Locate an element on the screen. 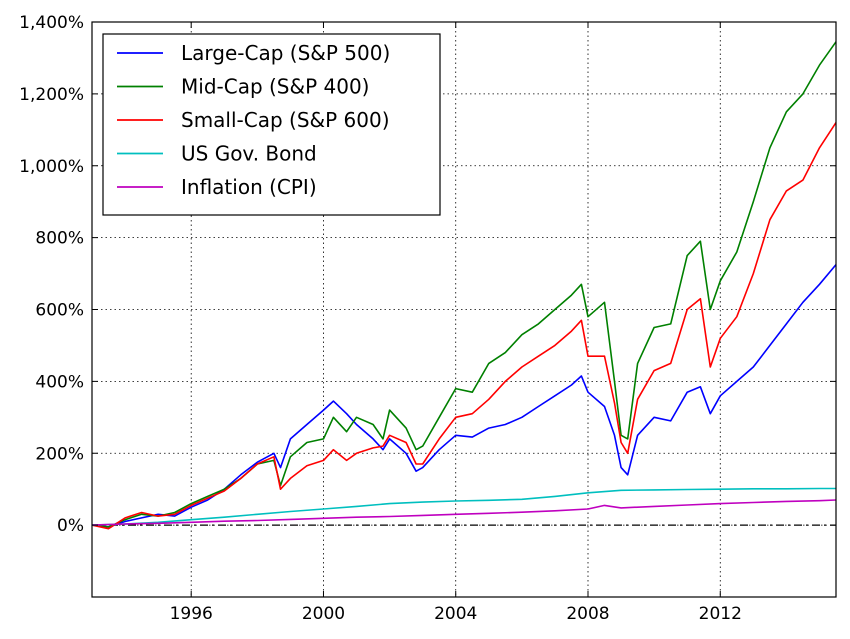  x-tick-label: 2012 is located at coordinates (720, 614).